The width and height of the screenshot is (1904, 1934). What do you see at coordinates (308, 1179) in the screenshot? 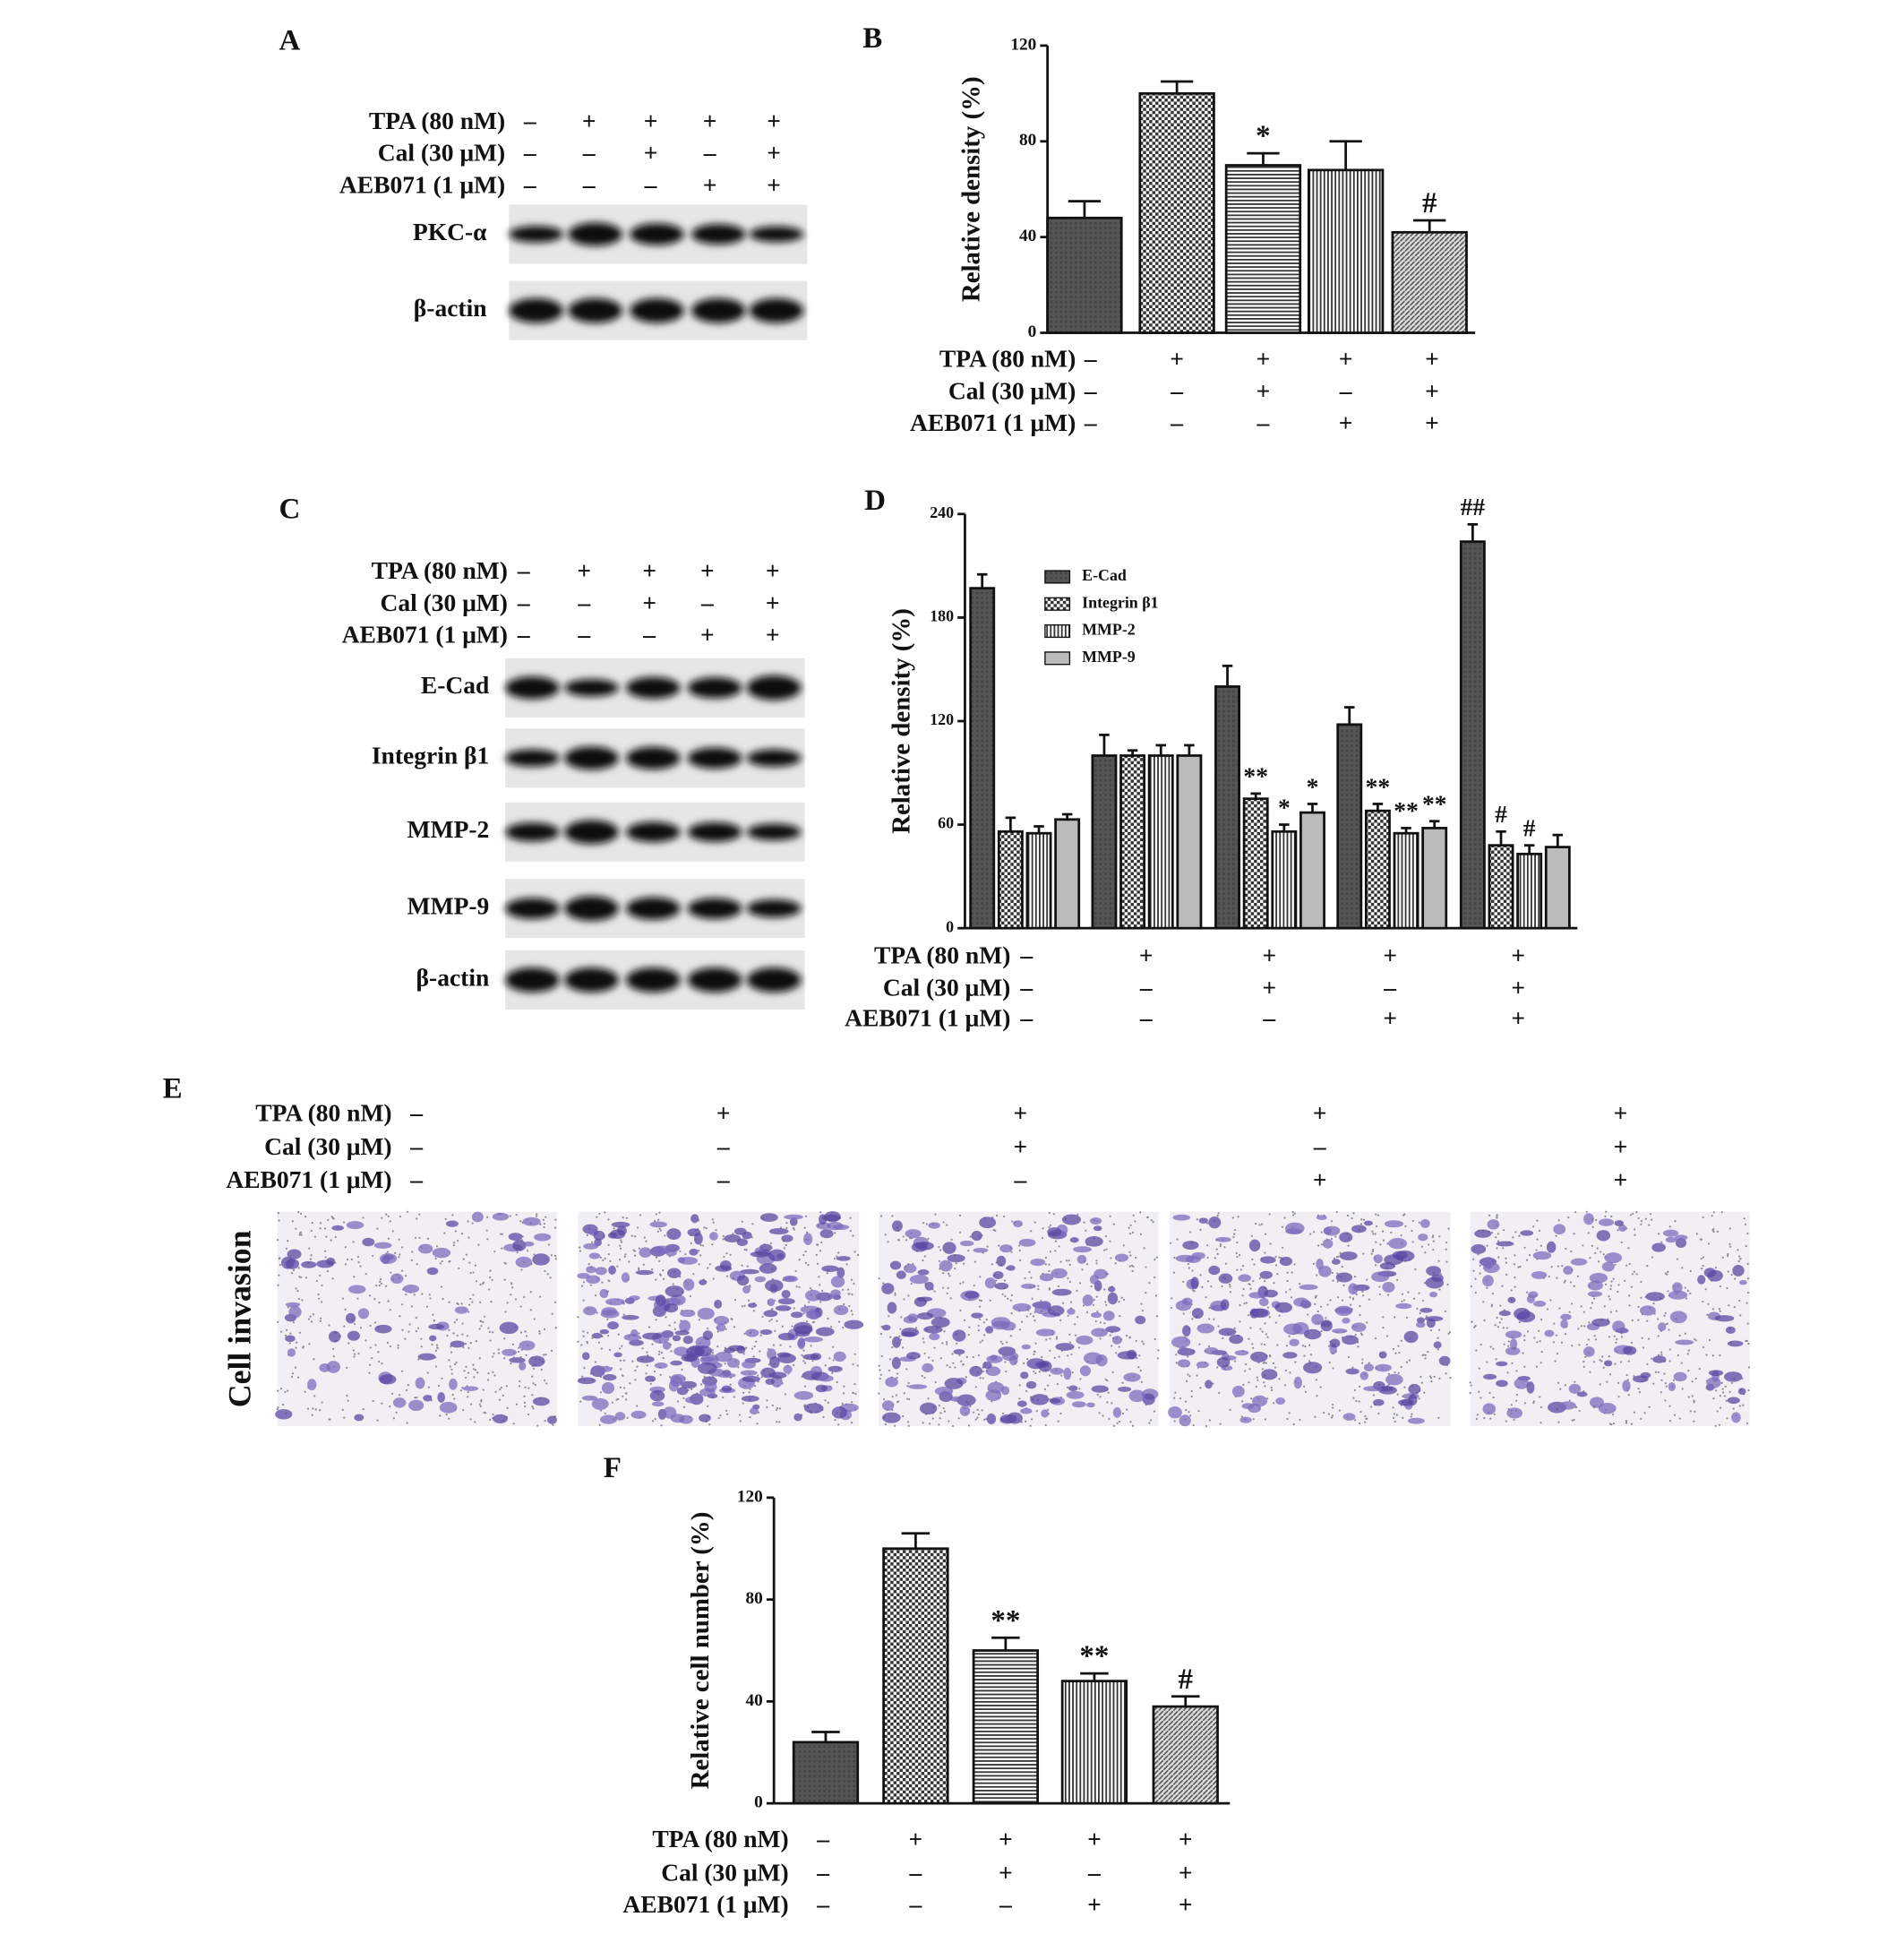
I see `treatment-label: AEB071 (1 μM)` at bounding box center [308, 1179].